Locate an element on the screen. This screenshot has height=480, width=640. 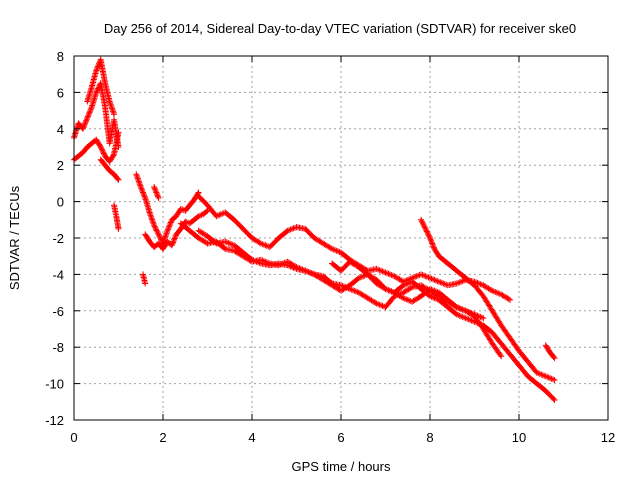
x-tick-label: 8 is located at coordinates (429, 437).